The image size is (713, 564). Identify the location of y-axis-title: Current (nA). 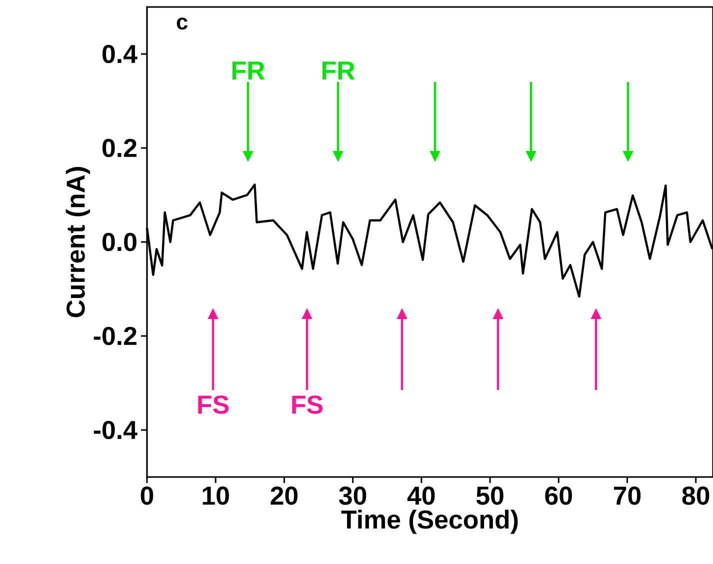
(78, 242).